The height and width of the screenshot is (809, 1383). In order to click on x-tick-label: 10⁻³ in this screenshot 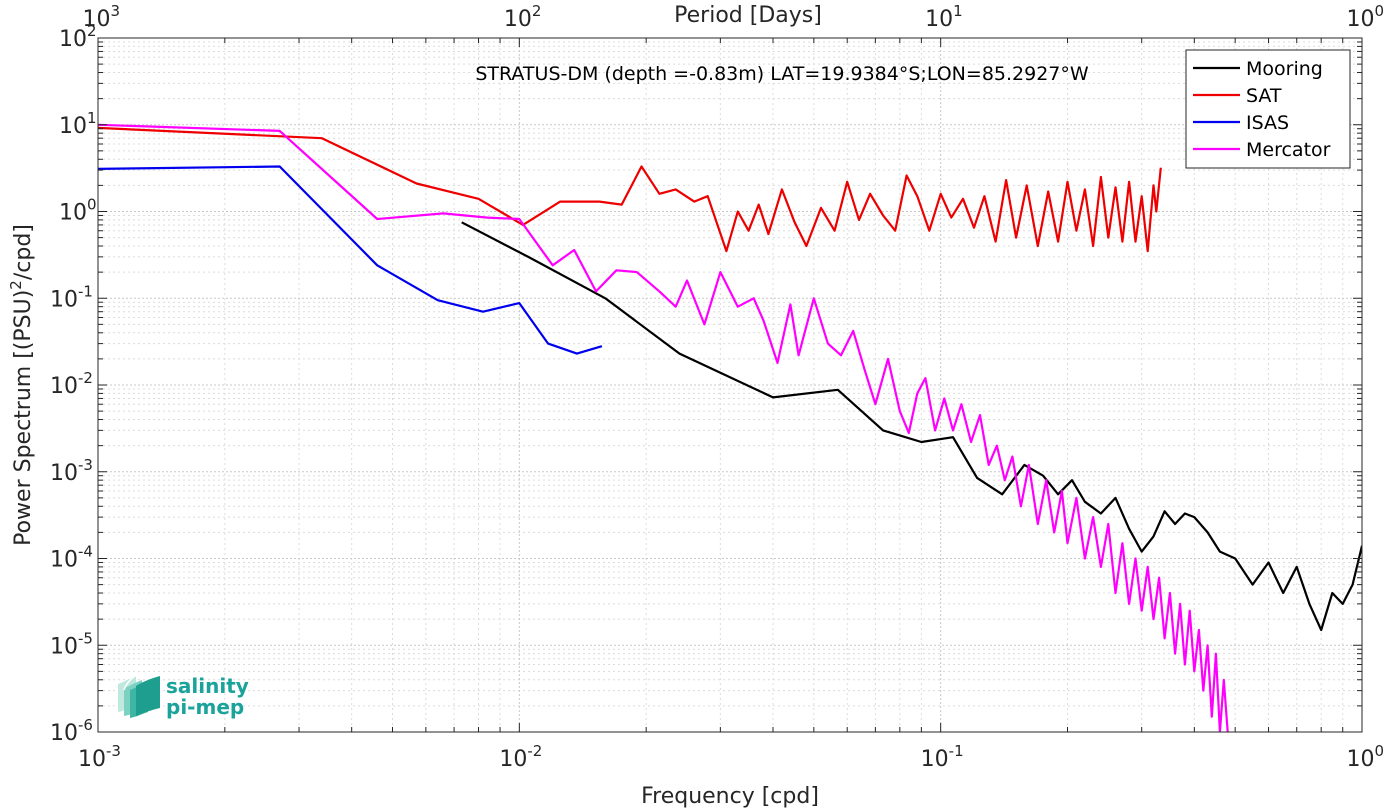, I will do `click(99, 757)`.